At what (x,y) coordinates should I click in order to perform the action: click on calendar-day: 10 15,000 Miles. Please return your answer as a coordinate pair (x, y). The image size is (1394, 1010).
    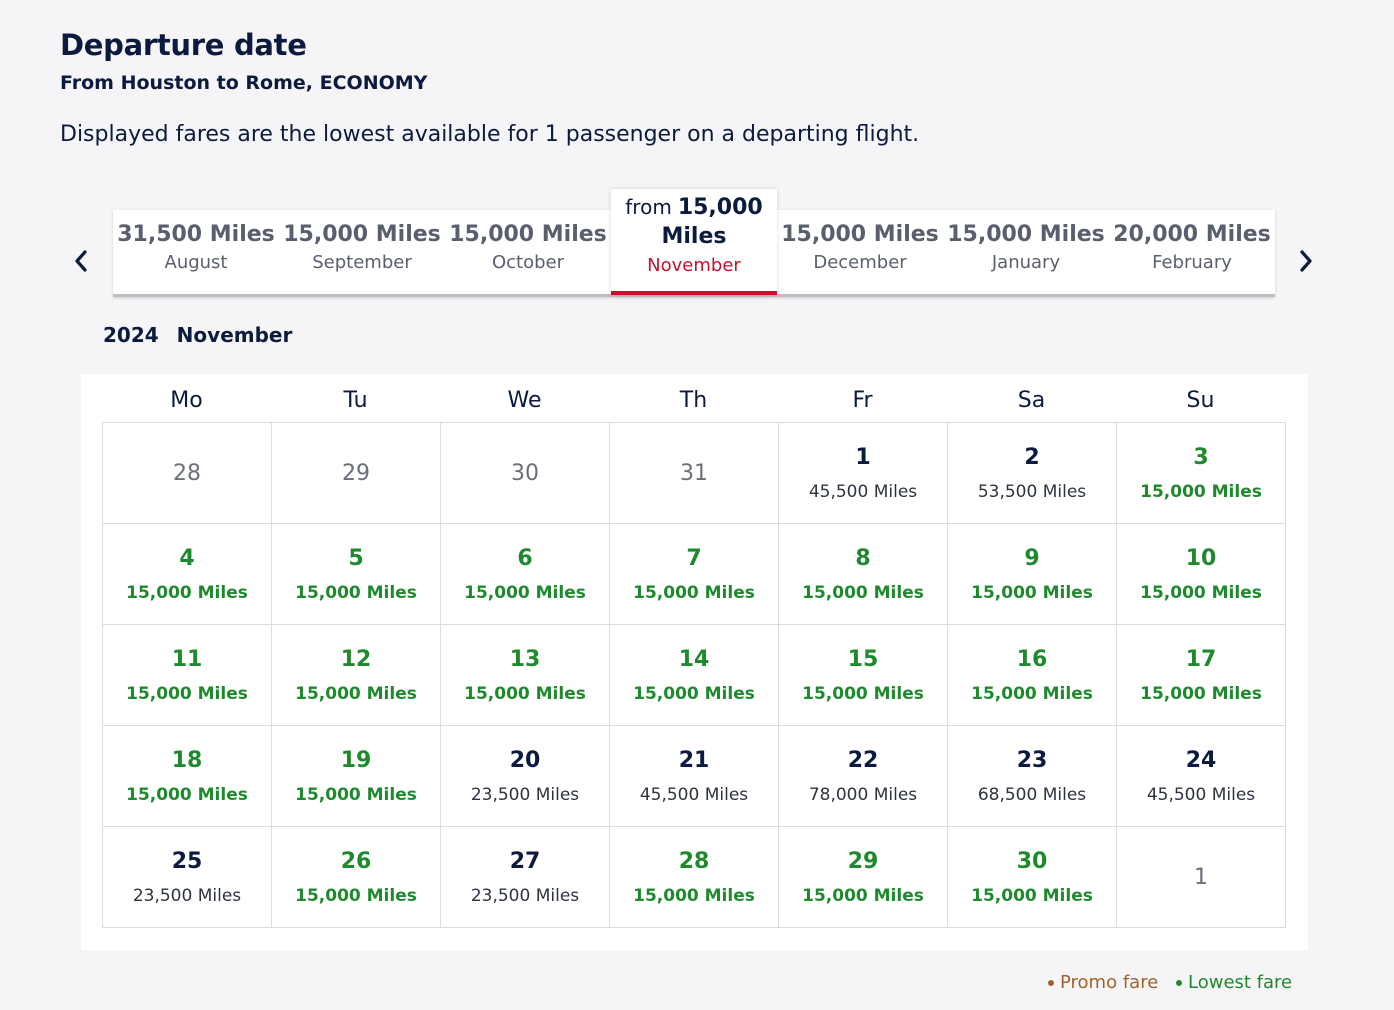
    Looking at the image, I should click on (1201, 574).